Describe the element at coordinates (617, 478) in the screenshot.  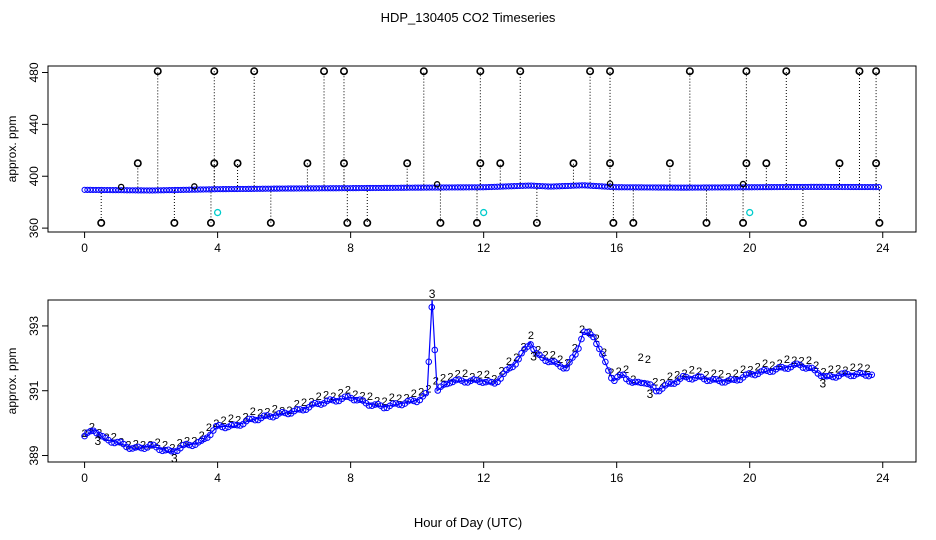
I see `x-tick-label: 16` at that location.